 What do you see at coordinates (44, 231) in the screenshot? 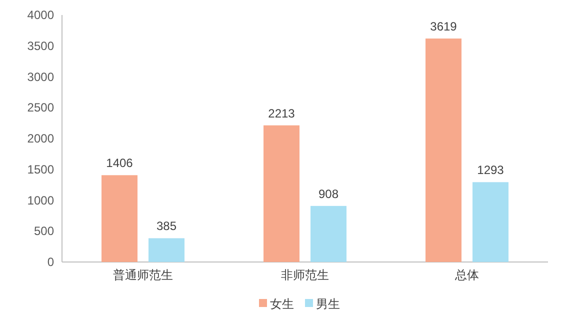
I see `y-tick-label: 500` at bounding box center [44, 231].